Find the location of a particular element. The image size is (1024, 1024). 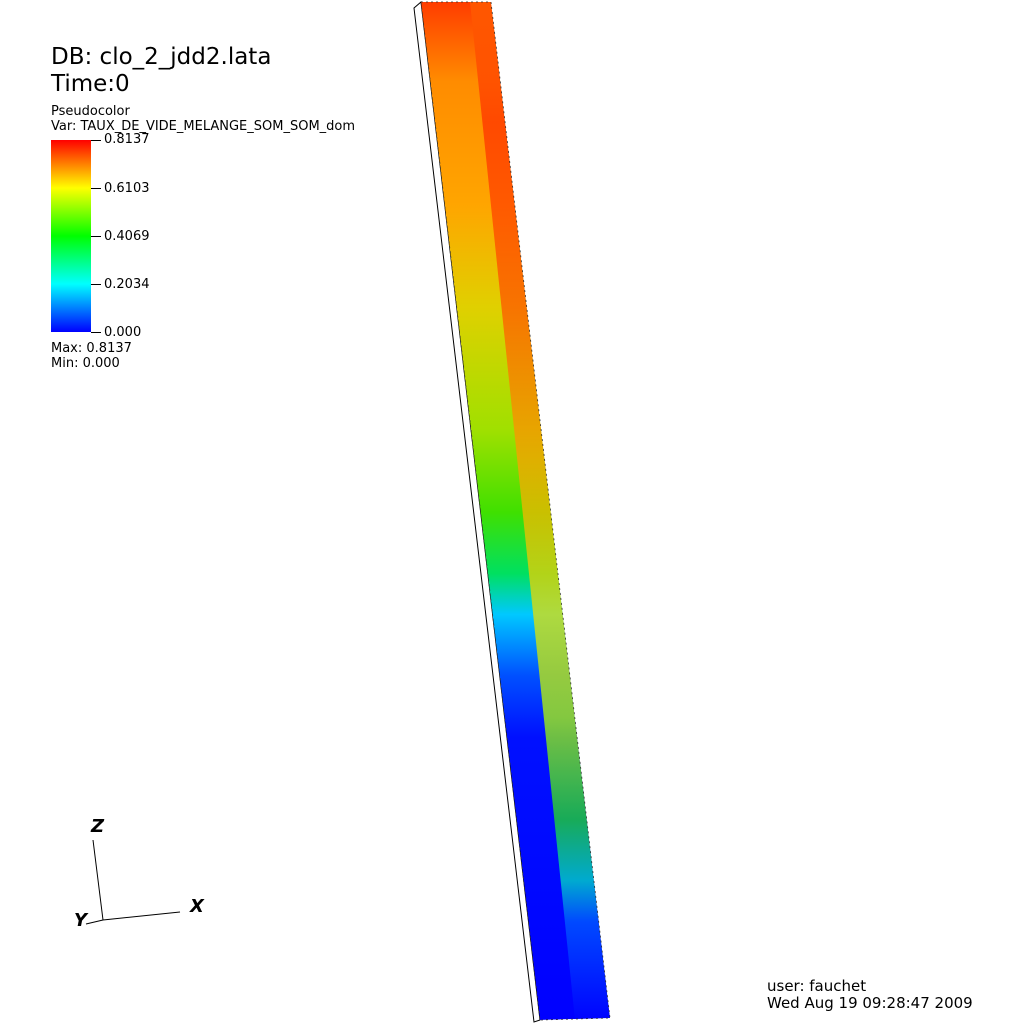

db-name: DB: clo_2_jdd2.lata is located at coordinates (161, 57).